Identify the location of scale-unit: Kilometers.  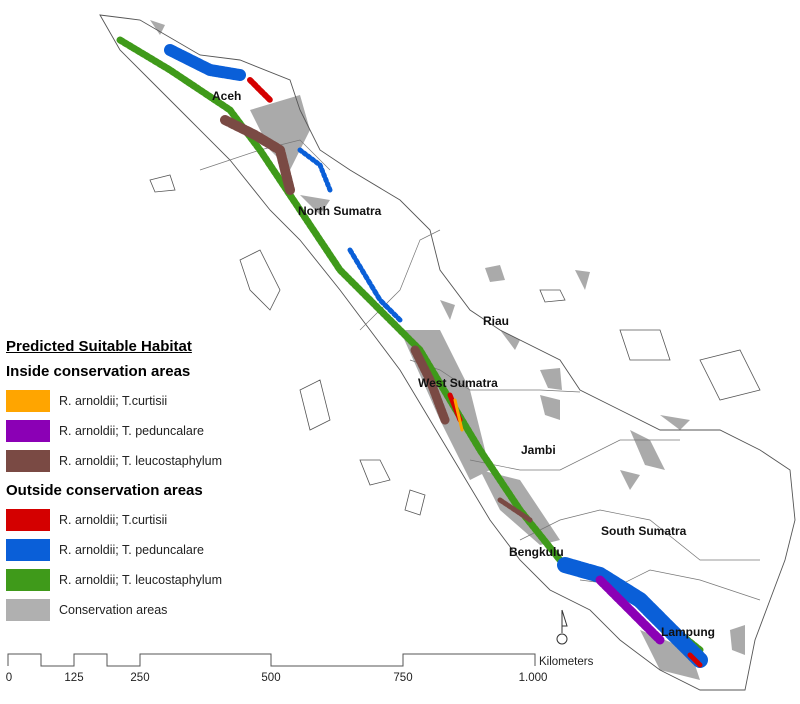
(566, 662).